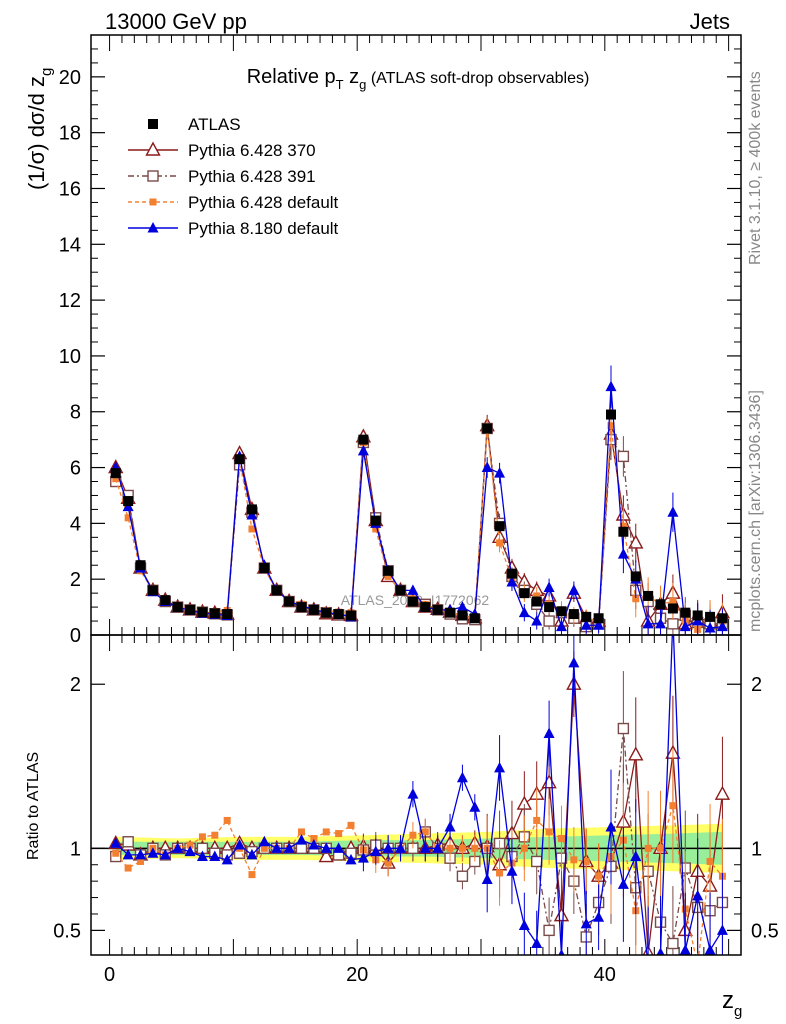 This screenshot has width=786, height=1024. What do you see at coordinates (70, 78) in the screenshot?
I see `y-tick-label: 20` at bounding box center [70, 78].